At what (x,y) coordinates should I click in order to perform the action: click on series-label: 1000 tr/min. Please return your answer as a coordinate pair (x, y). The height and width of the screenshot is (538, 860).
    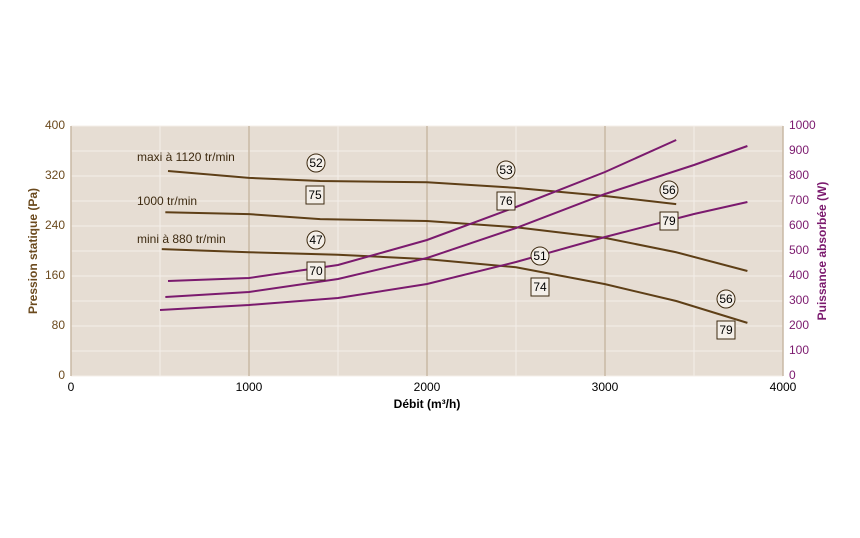
    Looking at the image, I should click on (167, 201).